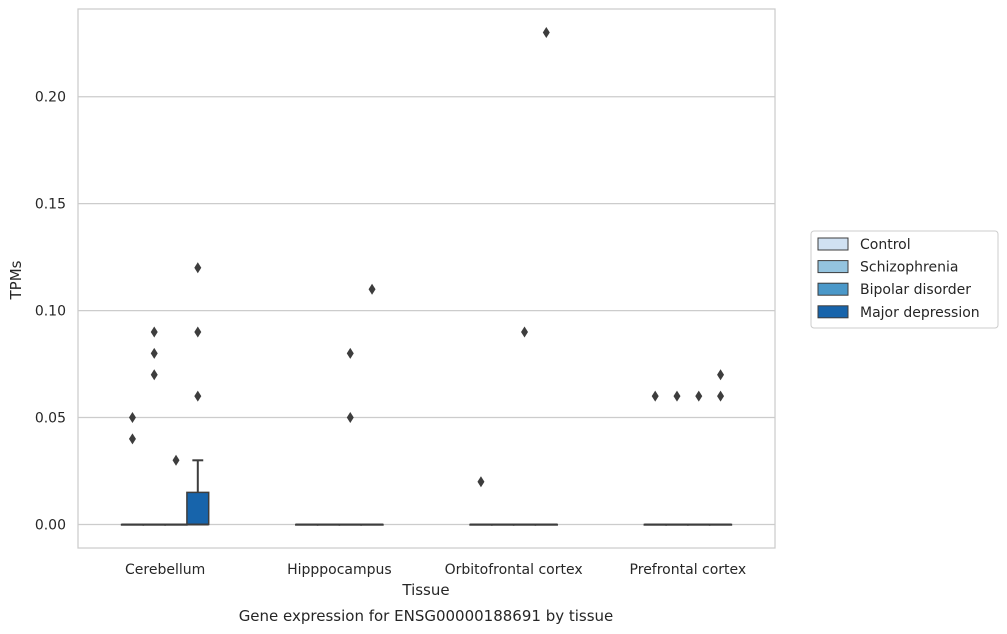  I want to click on legend-label: Control, so click(885, 245).